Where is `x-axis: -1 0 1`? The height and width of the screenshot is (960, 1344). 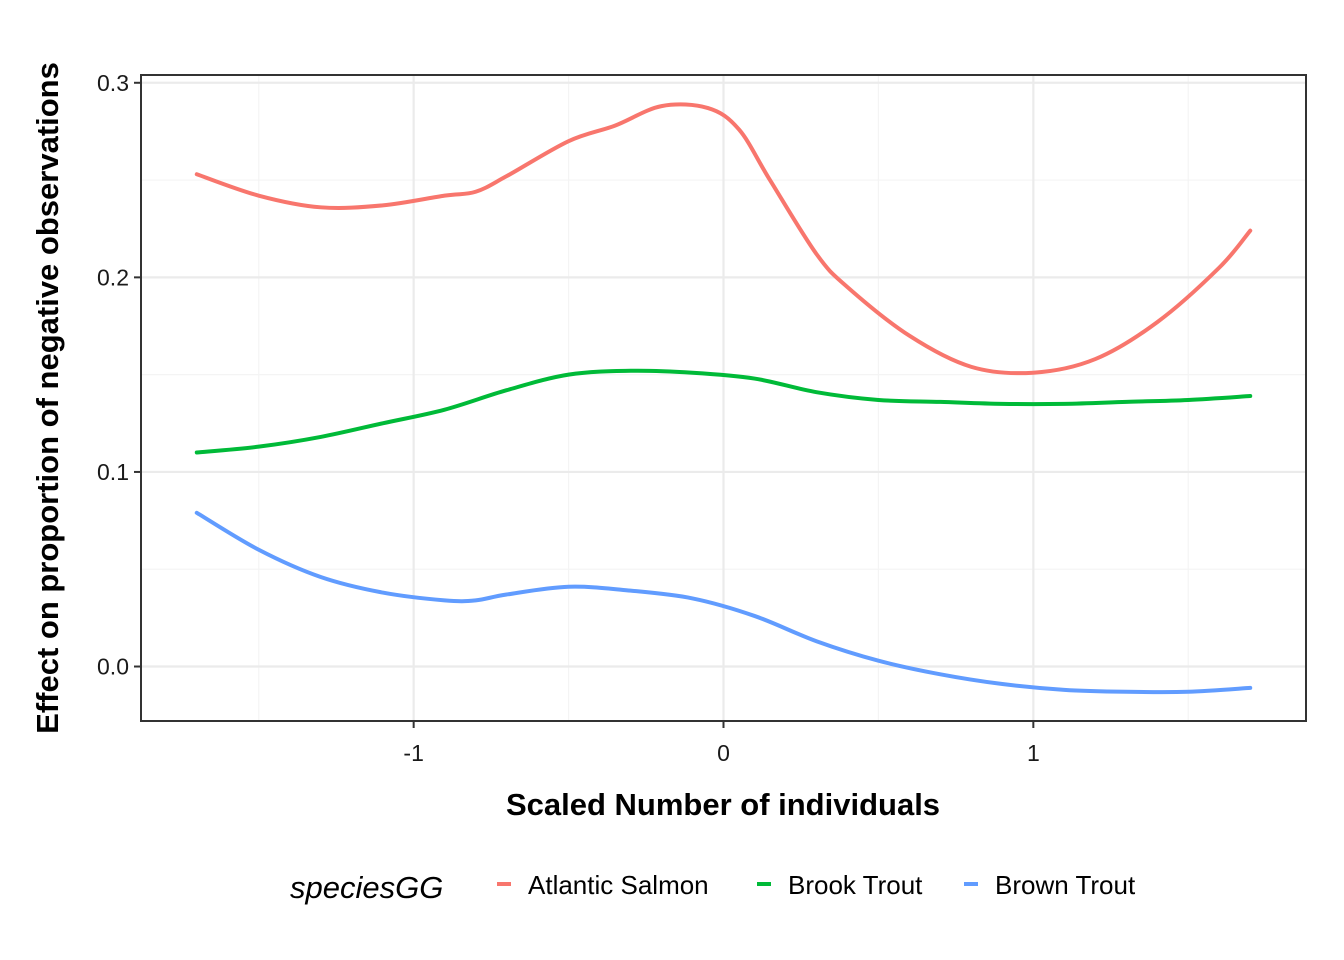
x-axis: -1 0 1 is located at coordinates (721, 743).